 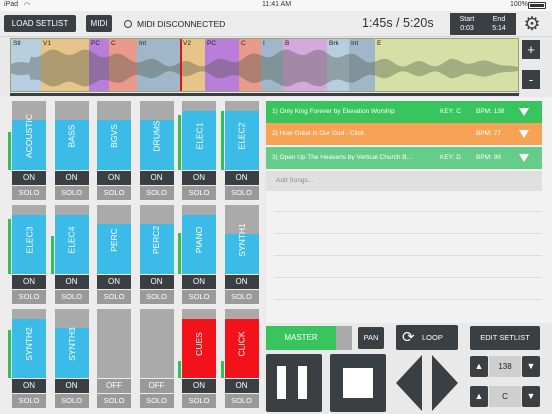 I want to click on channel-fader: BGVS, so click(x=114, y=135).